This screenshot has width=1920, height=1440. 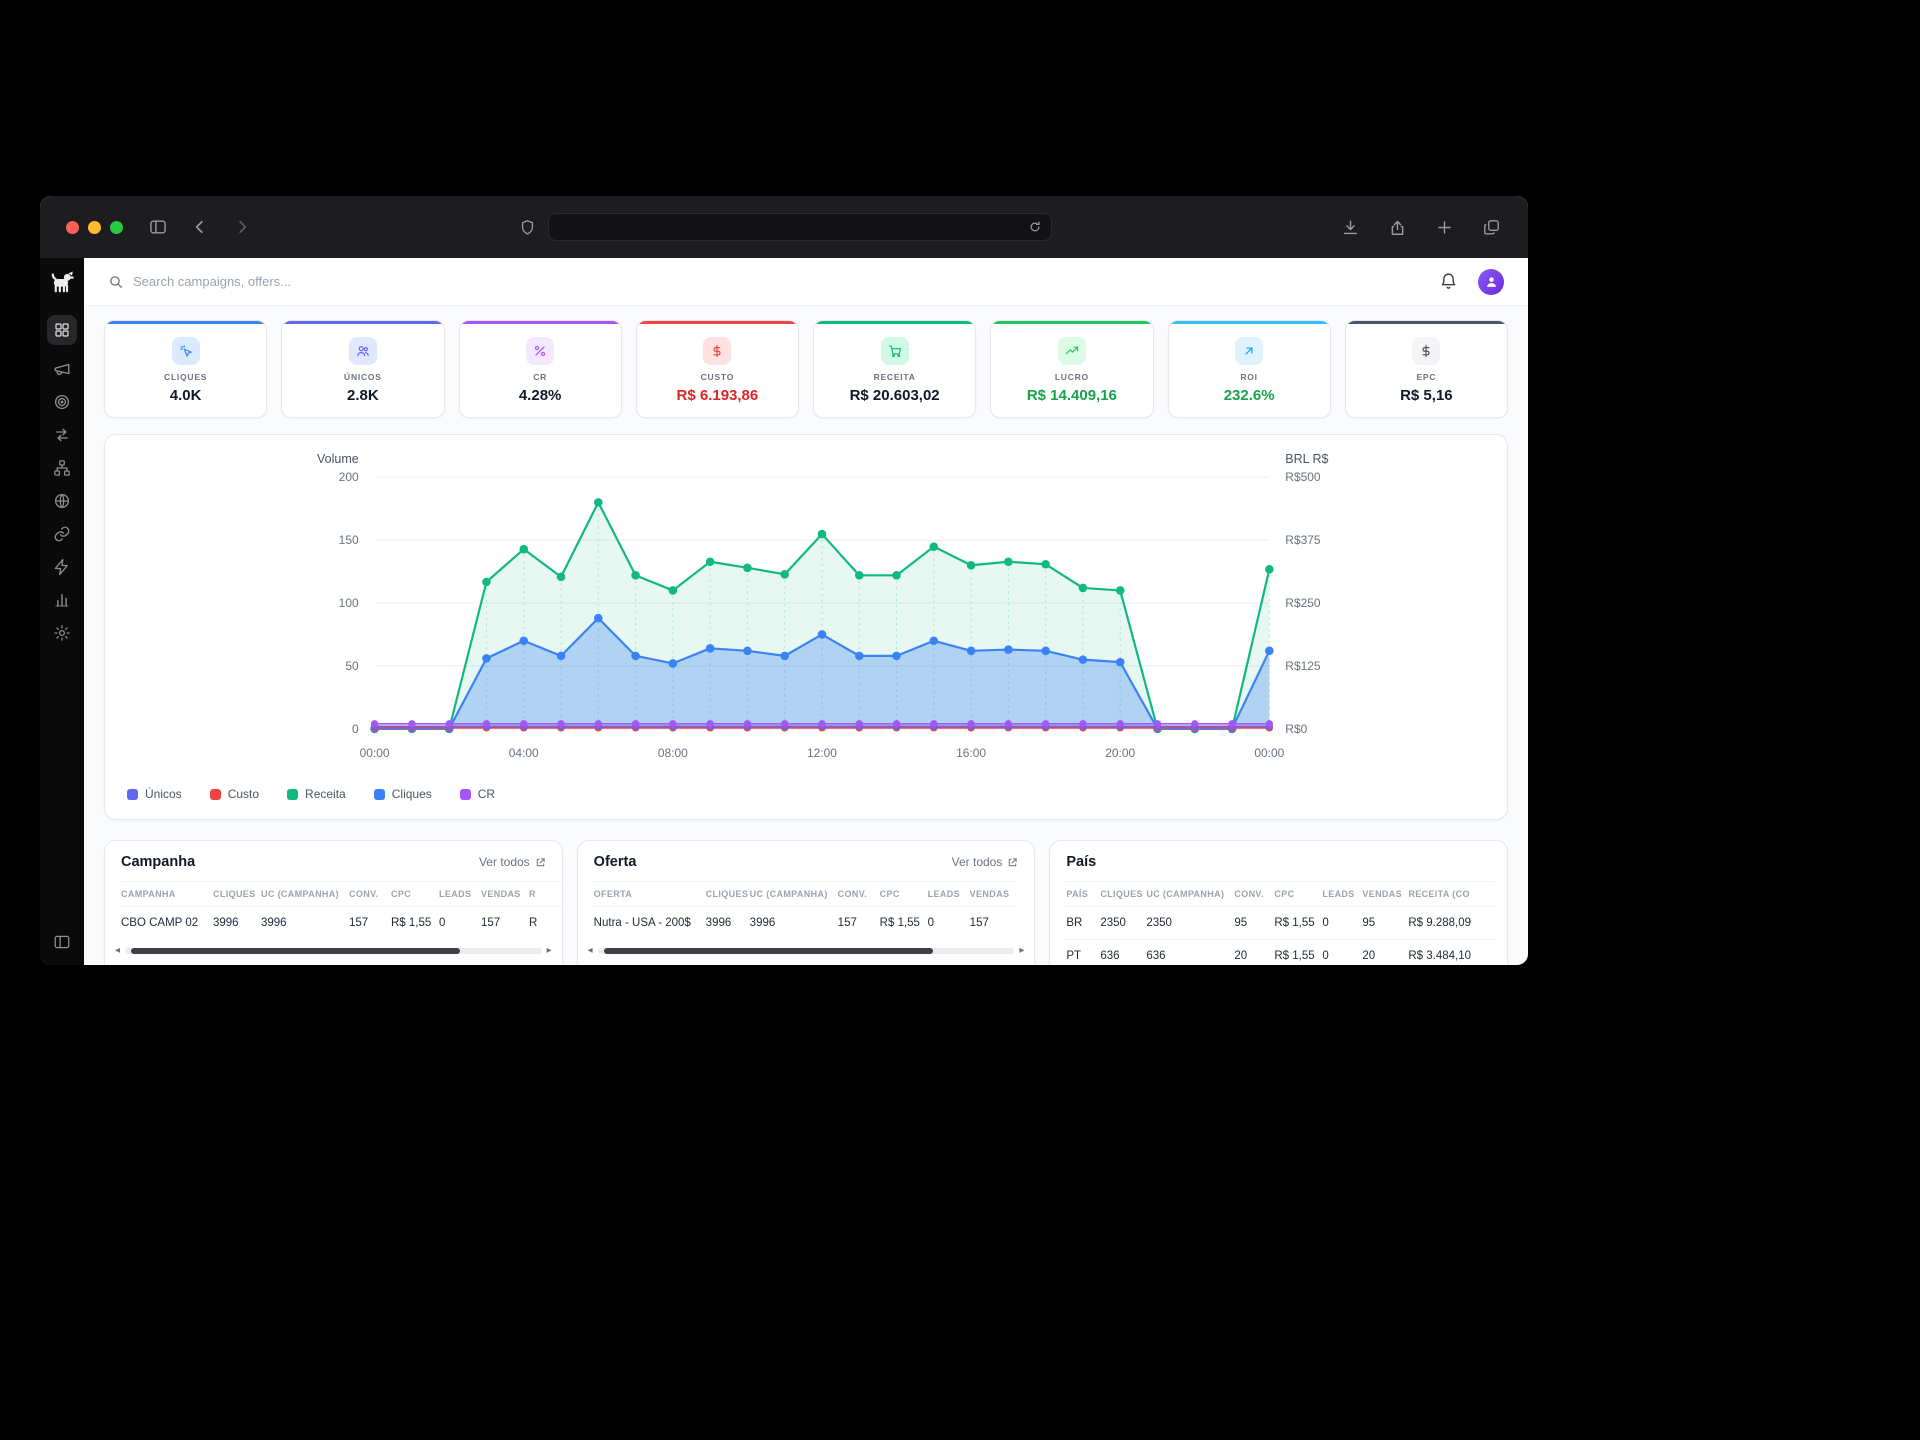 I want to click on legend-label: CR, so click(x=486, y=794).